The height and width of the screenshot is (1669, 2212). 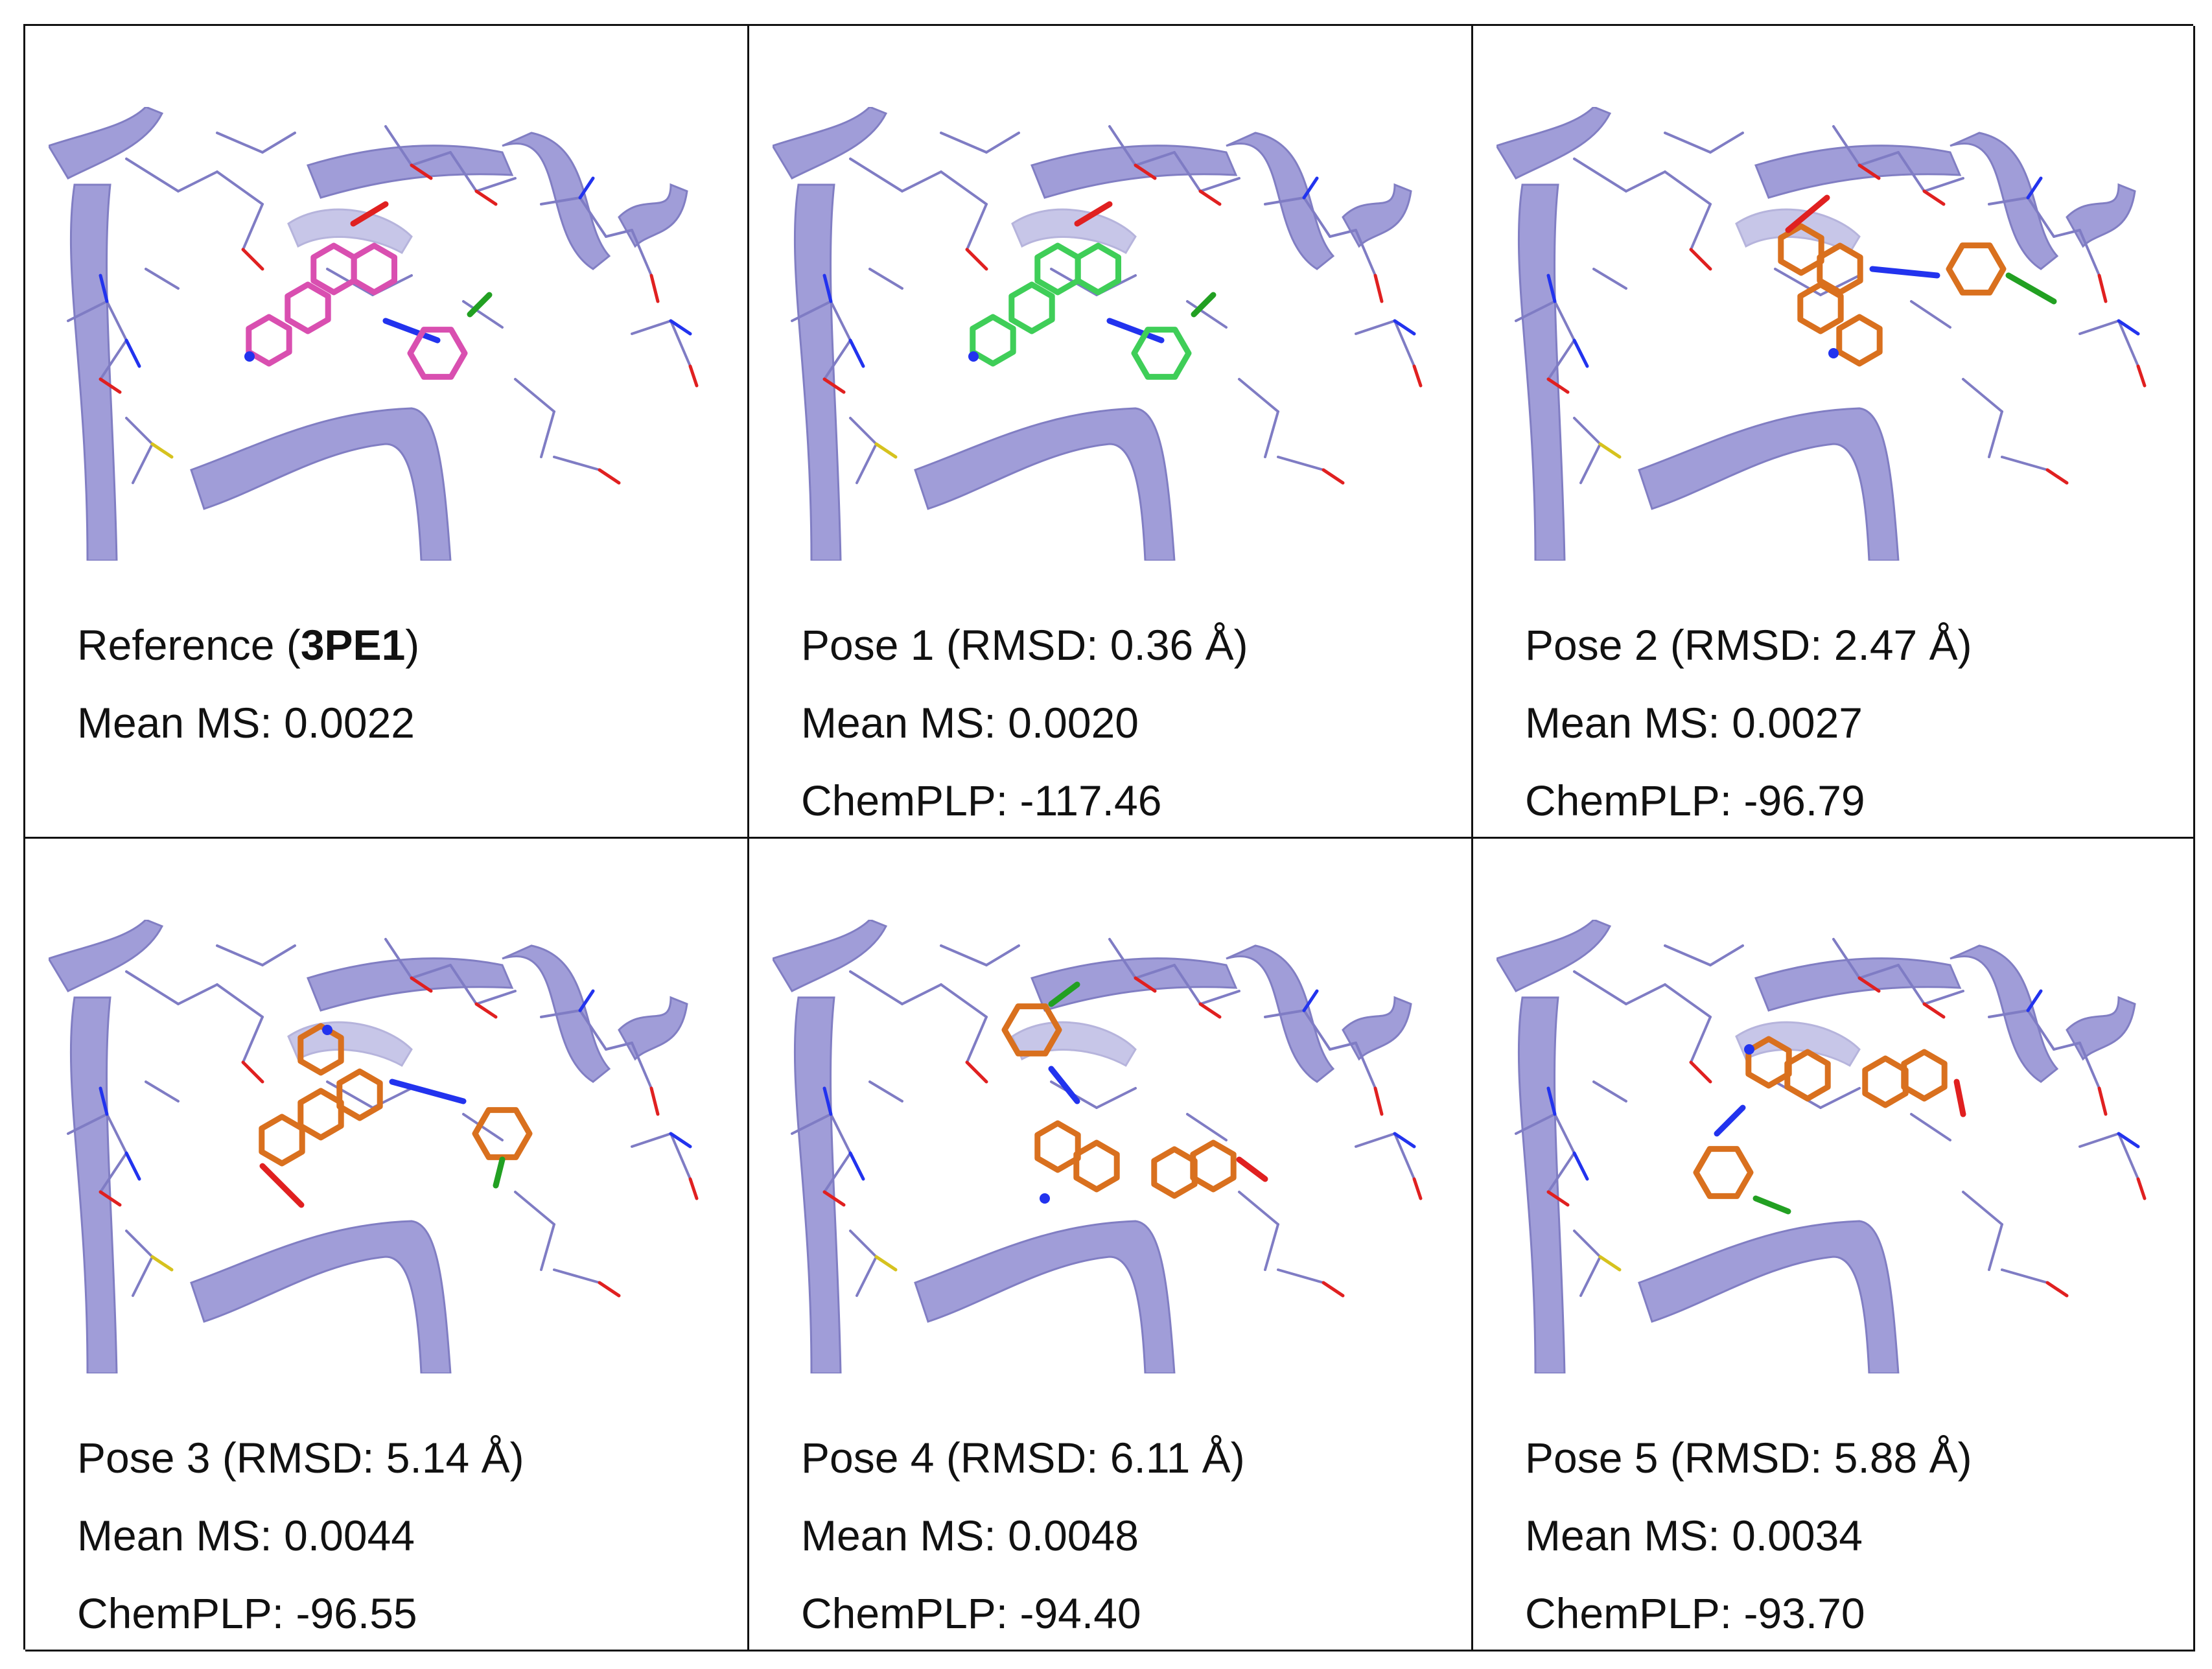 I want to click on mean-ms: Mean MS: 0.0048, so click(x=970, y=1535).